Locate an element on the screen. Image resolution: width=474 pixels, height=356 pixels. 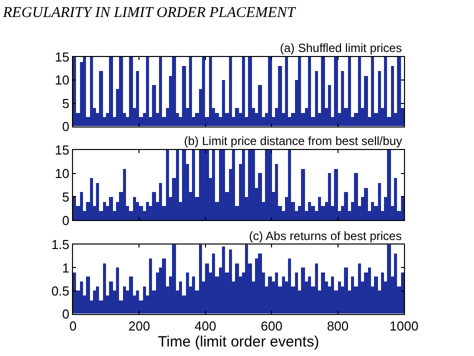
x-tick-label: 400 is located at coordinates (205, 326).